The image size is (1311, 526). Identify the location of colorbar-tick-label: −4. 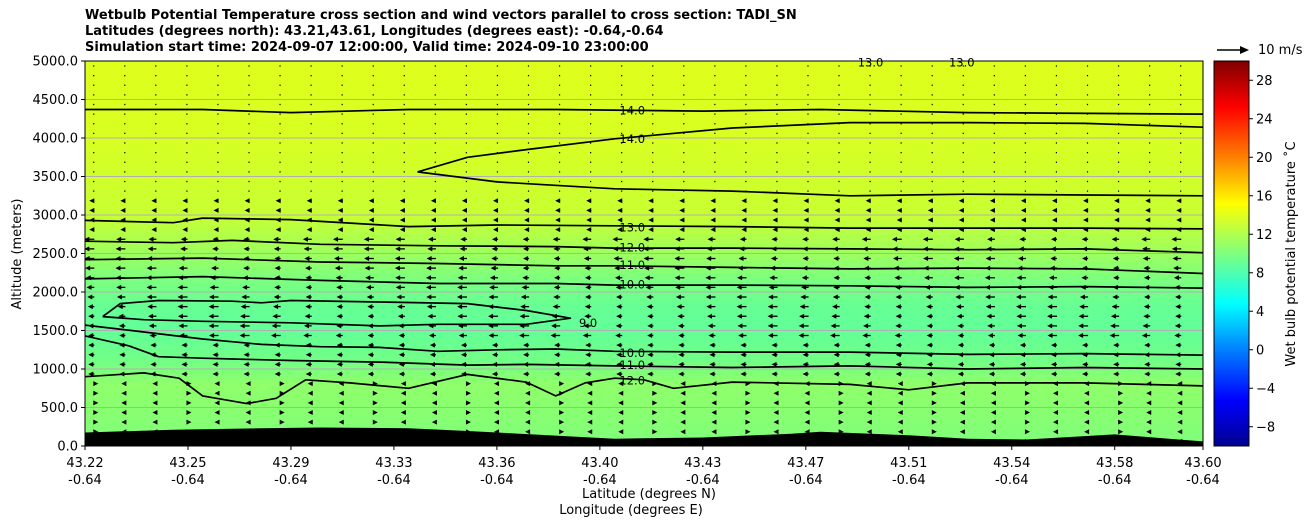
(1265, 389).